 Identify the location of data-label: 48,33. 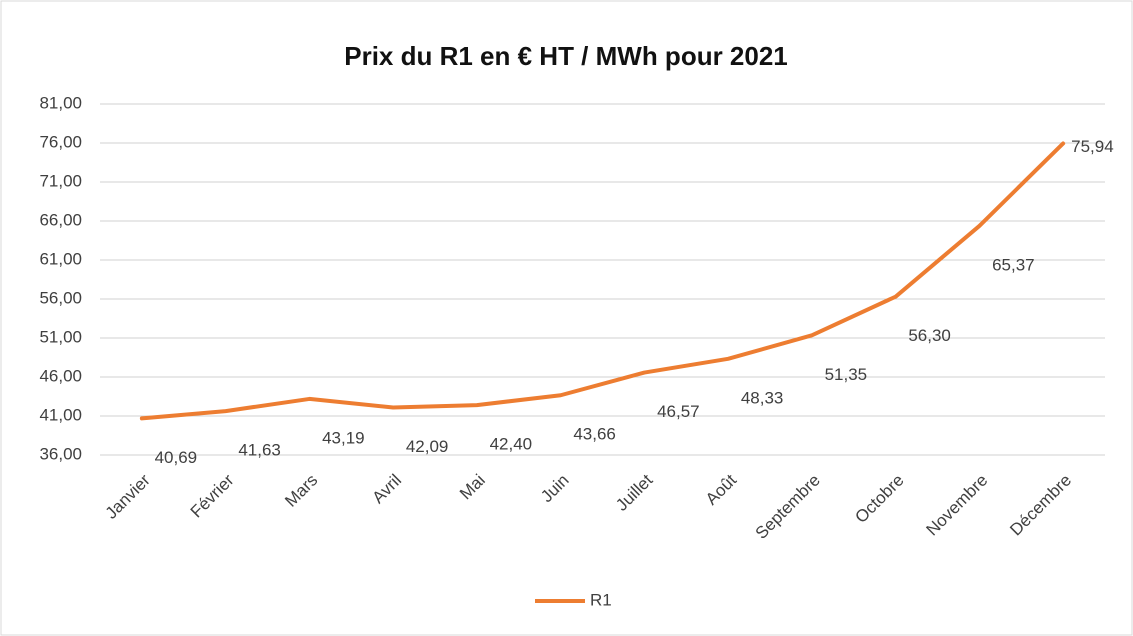
(762, 397).